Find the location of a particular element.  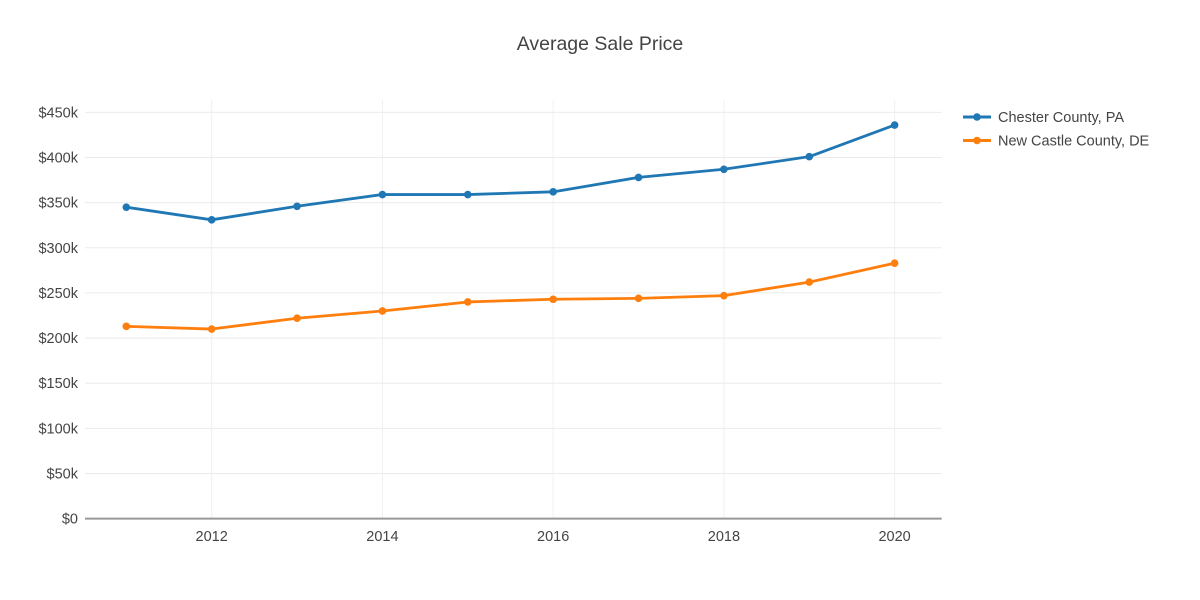

series-new-castle-county-de is located at coordinates (510, 296).